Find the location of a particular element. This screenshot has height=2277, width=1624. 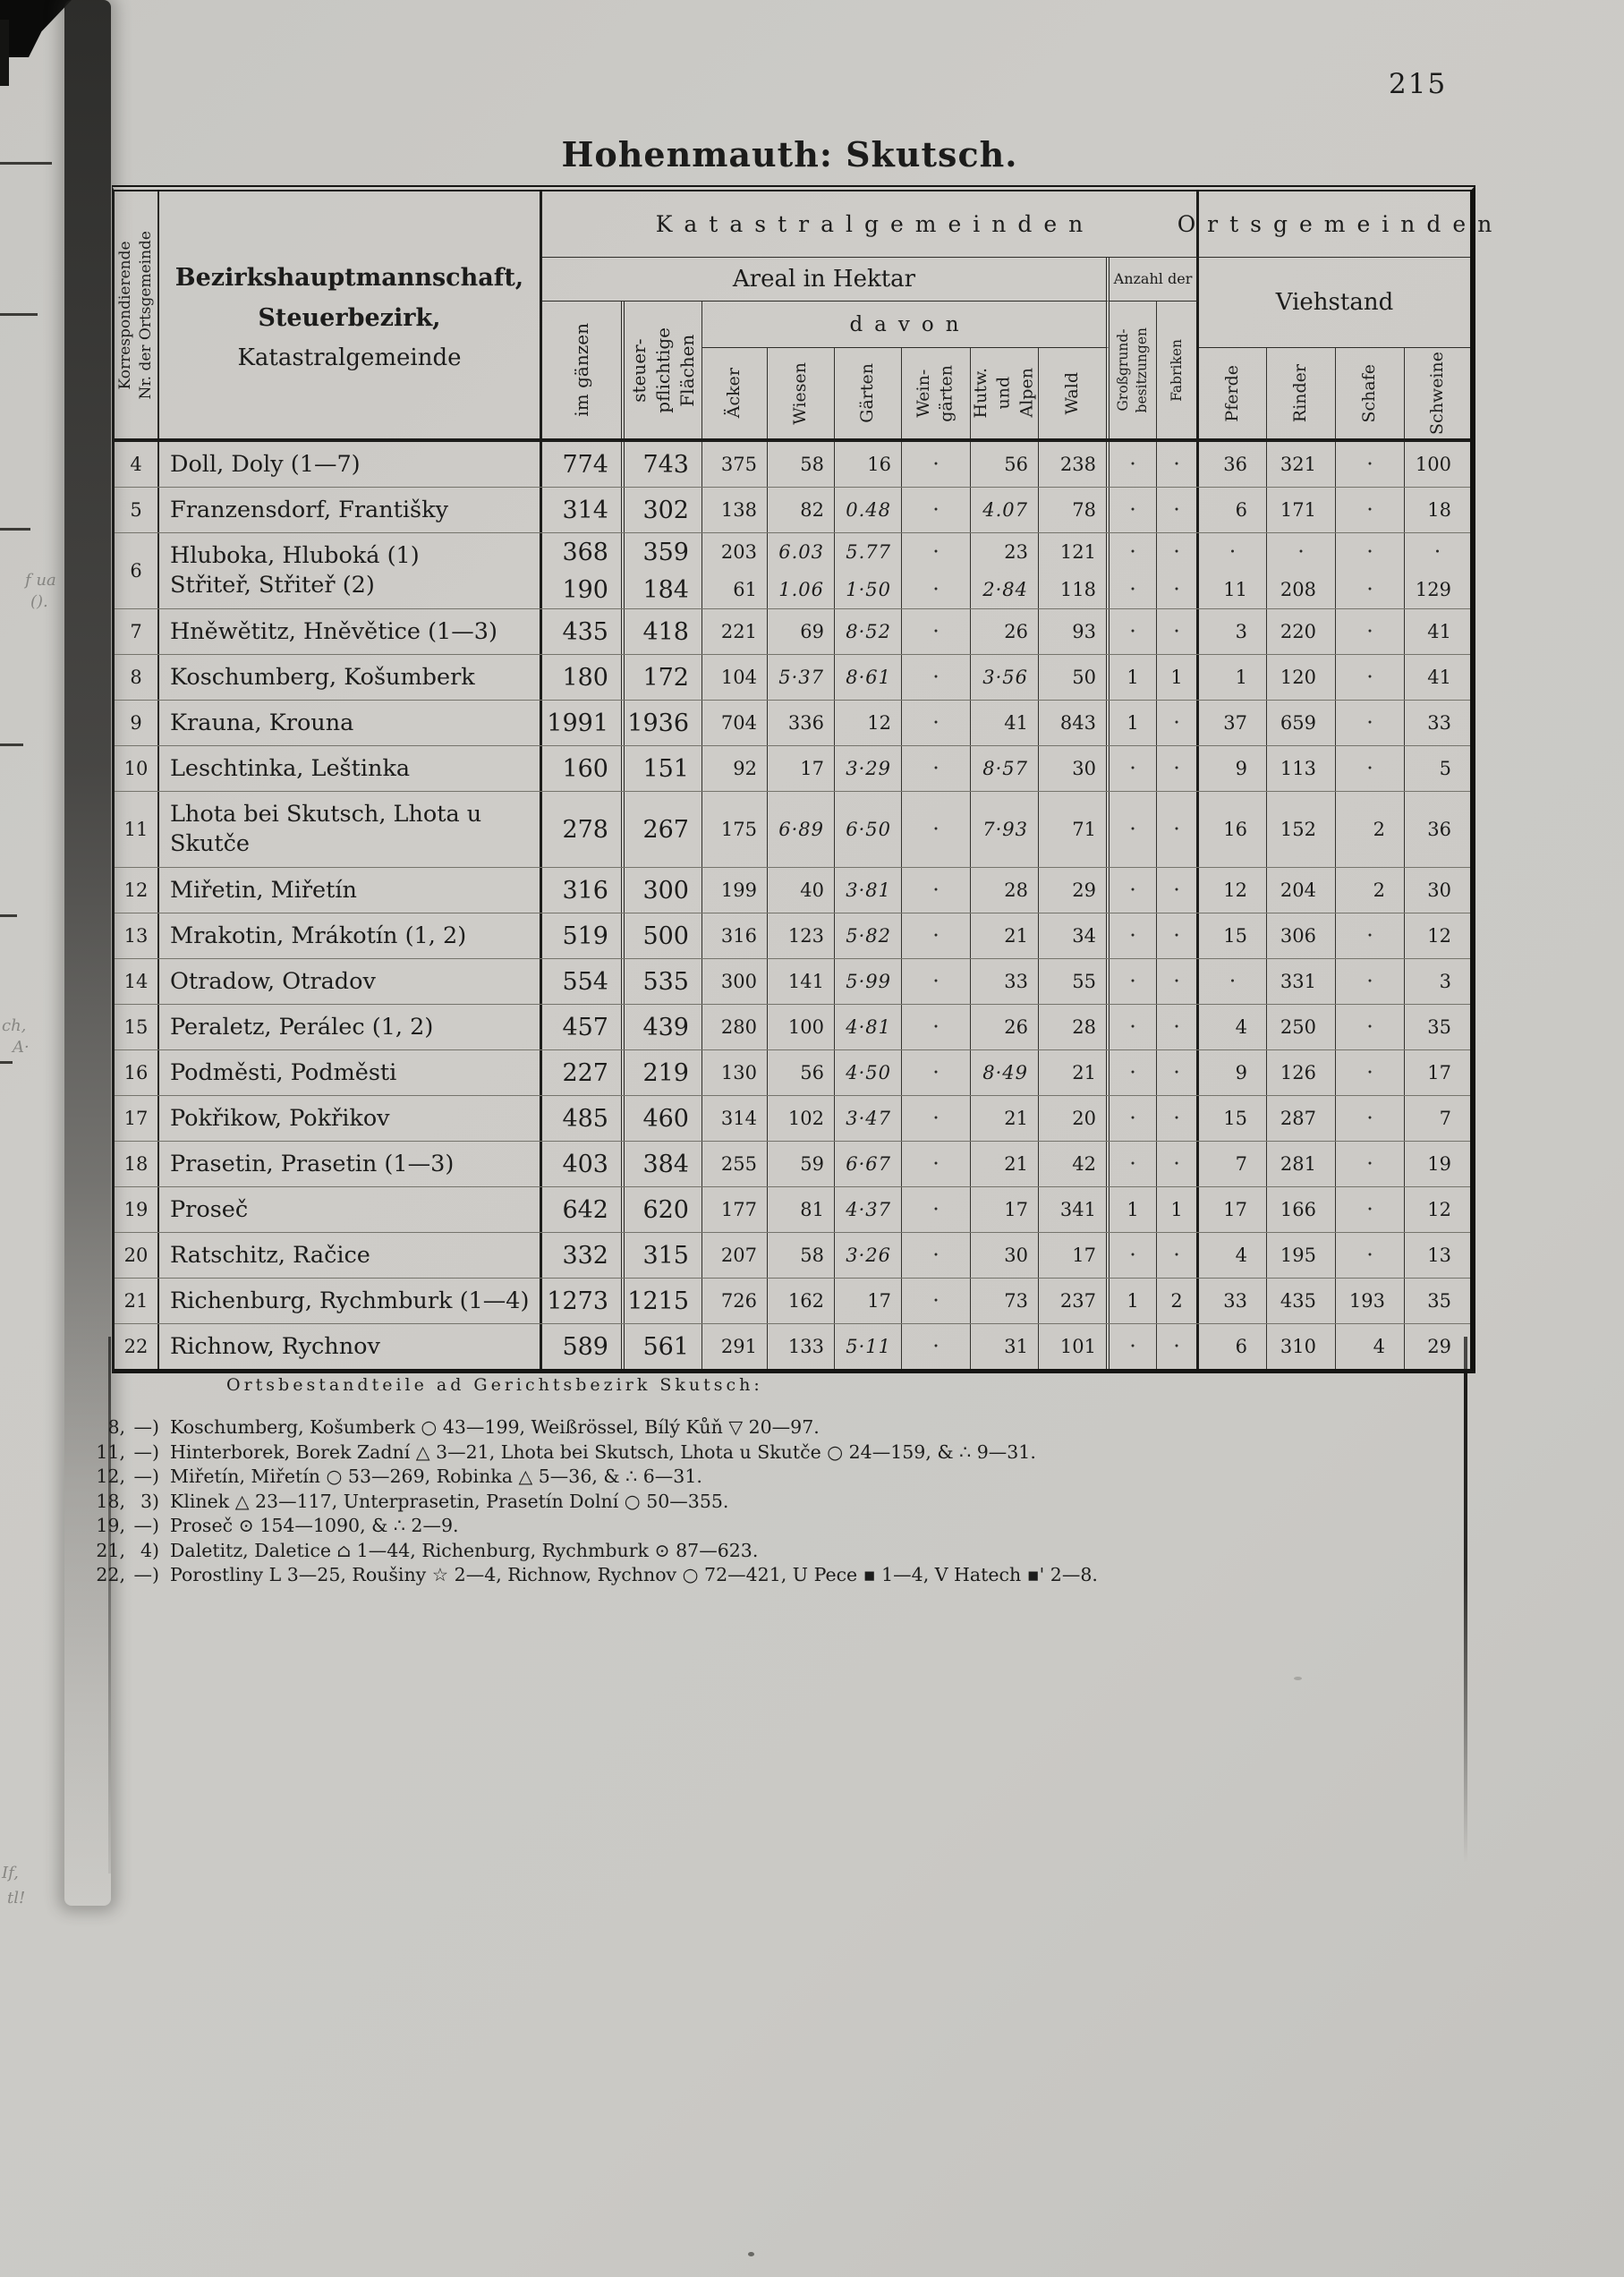

table-cell: 59 is located at coordinates (801, 1164).